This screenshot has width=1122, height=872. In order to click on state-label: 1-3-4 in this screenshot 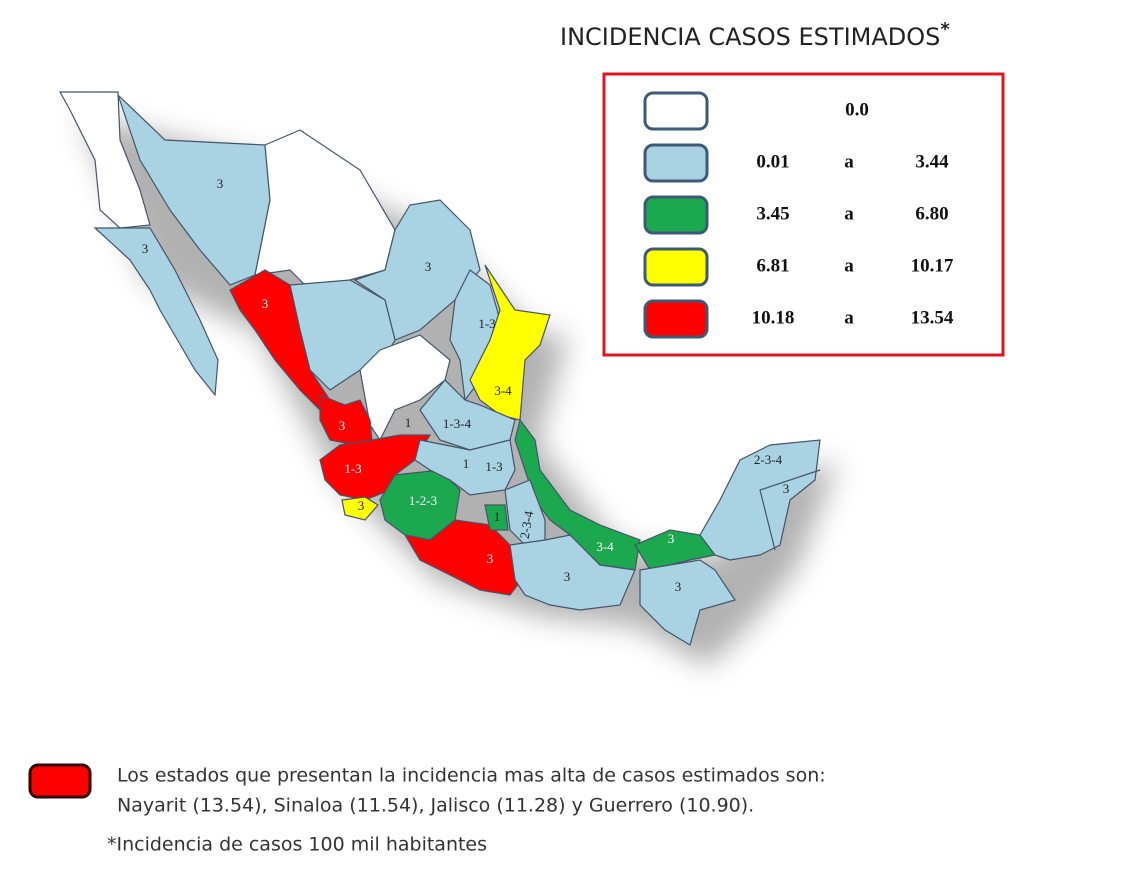, I will do `click(457, 423)`.